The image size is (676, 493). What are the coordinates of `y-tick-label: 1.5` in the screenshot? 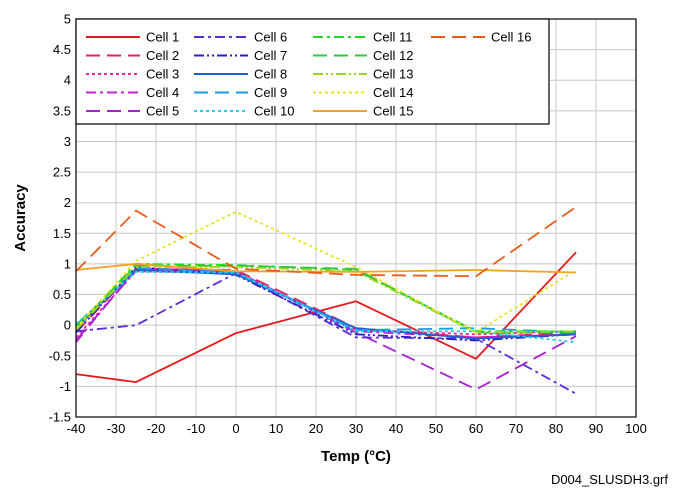 It's located at (62, 233).